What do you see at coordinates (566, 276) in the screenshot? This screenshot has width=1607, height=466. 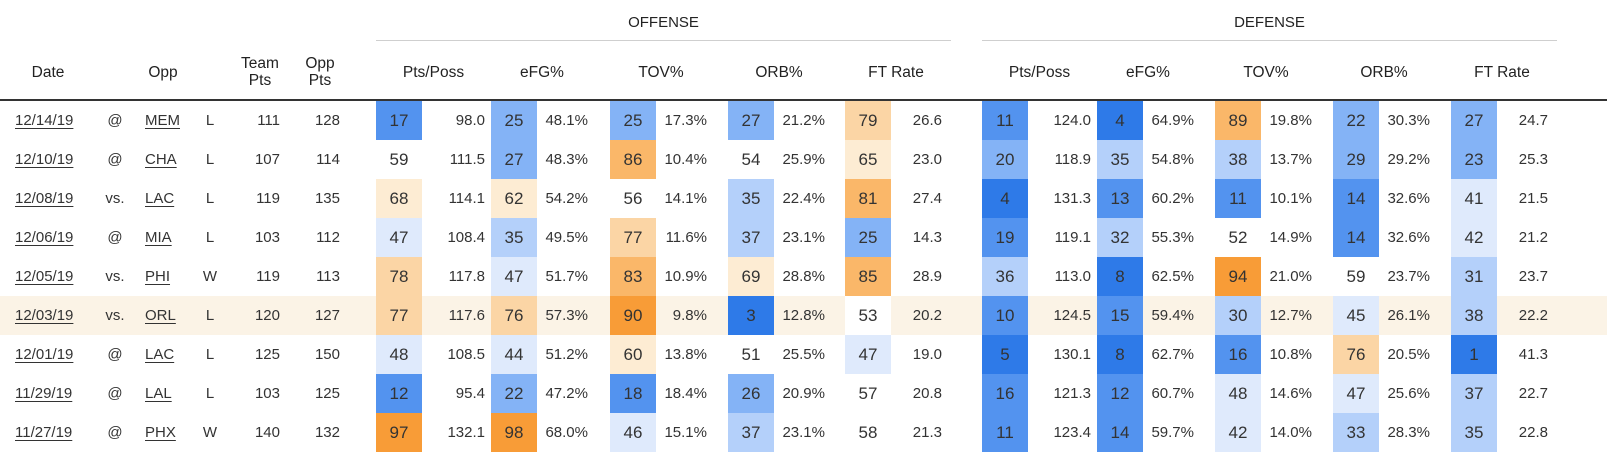 I see `offense-efg-value: 51.7%` at bounding box center [566, 276].